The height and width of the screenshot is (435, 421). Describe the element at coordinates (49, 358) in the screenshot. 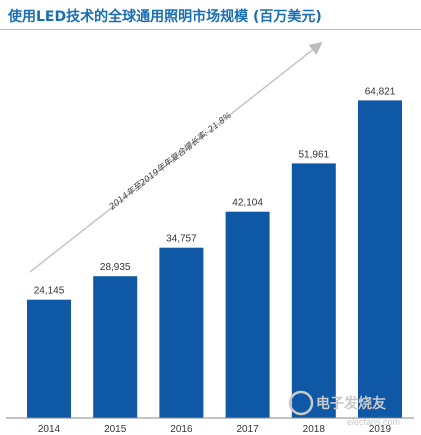

I see `bar-2014` at that location.